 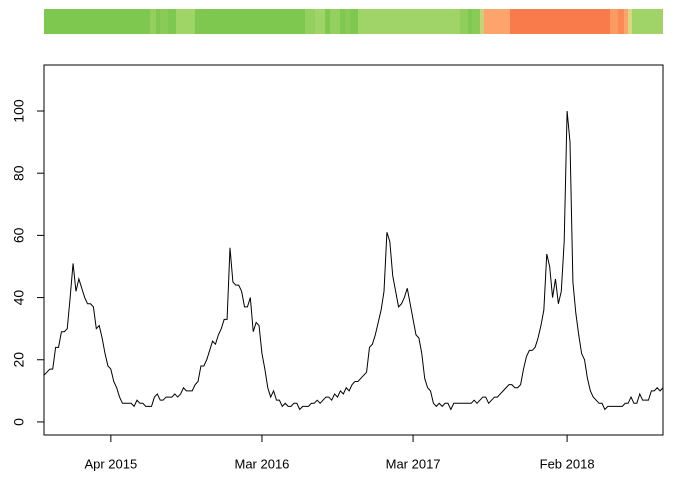 I want to click on x-tick-label: Feb 2018, so click(x=567, y=463).